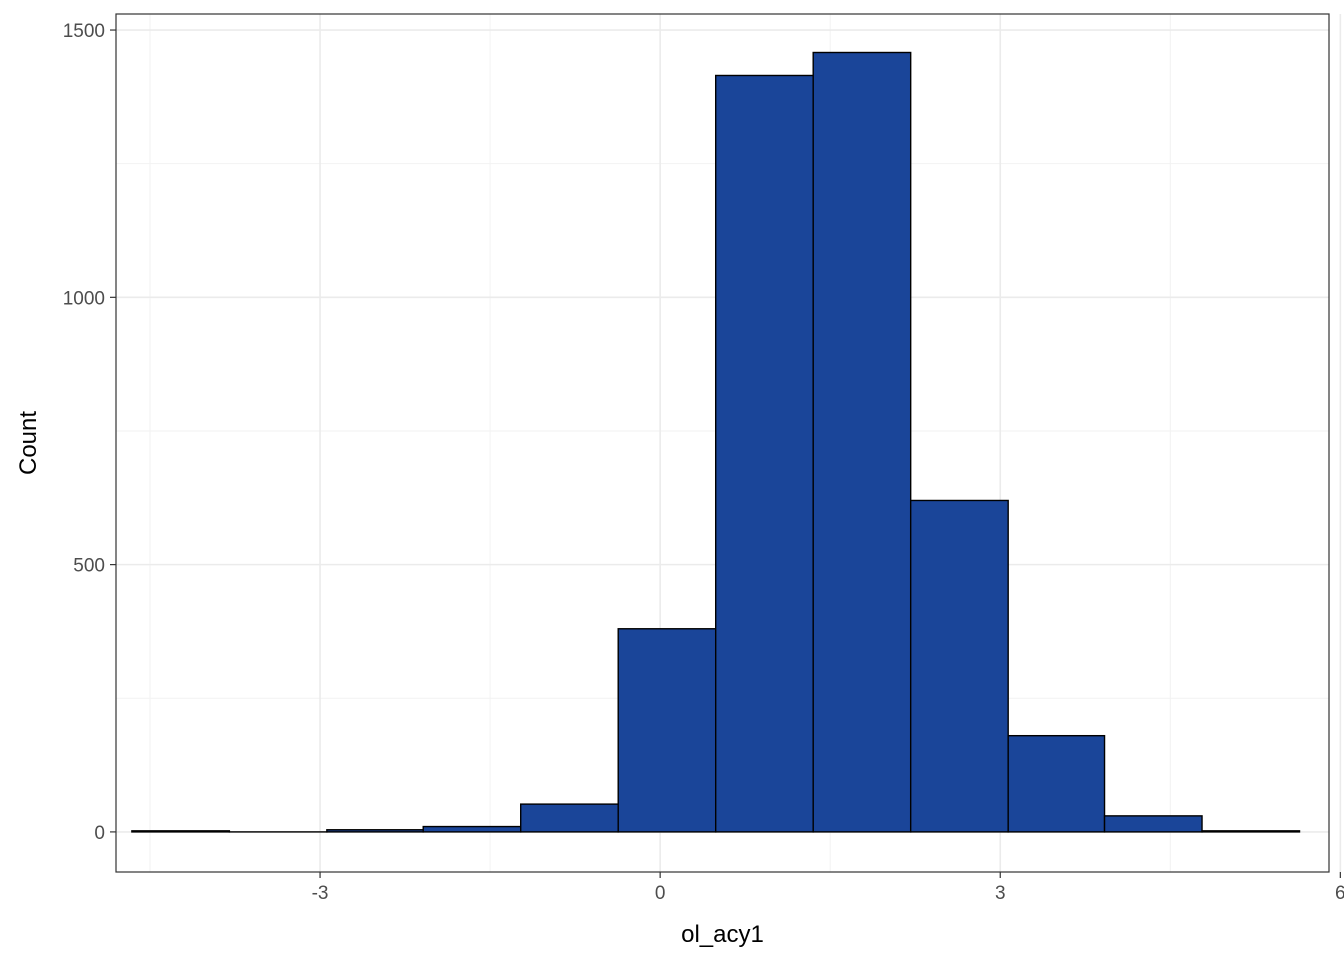  I want to click on x-tick-label: -3, so click(320, 893).